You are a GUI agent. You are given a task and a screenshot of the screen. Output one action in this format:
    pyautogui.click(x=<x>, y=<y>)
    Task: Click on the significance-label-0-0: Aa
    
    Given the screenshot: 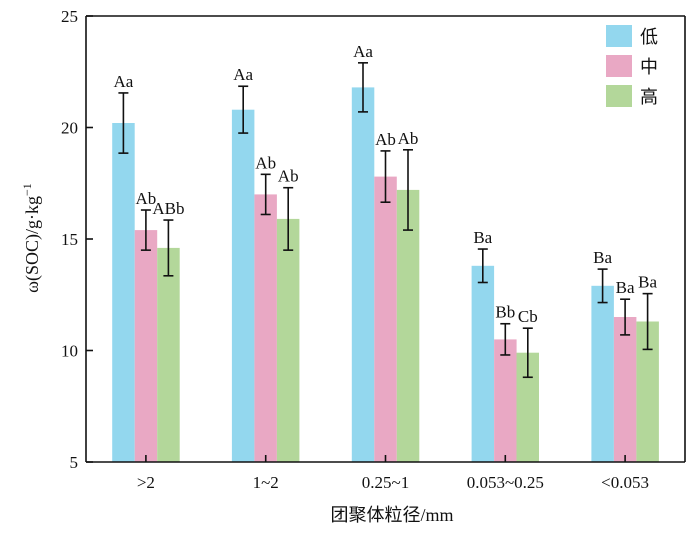 What is the action you would take?
    pyautogui.click(x=123, y=81)
    